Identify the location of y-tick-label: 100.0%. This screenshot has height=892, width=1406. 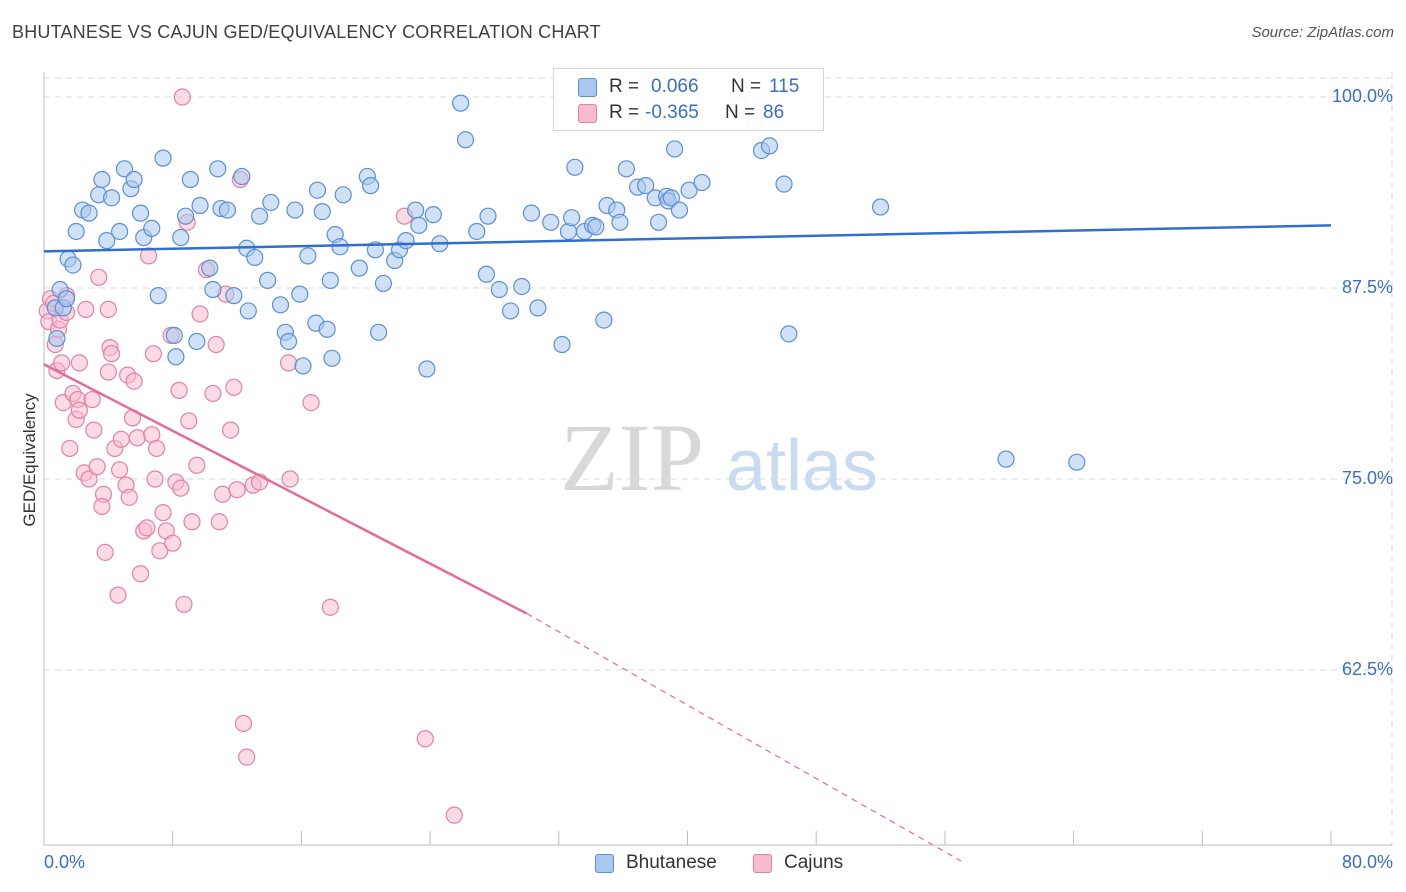
(1362, 96).